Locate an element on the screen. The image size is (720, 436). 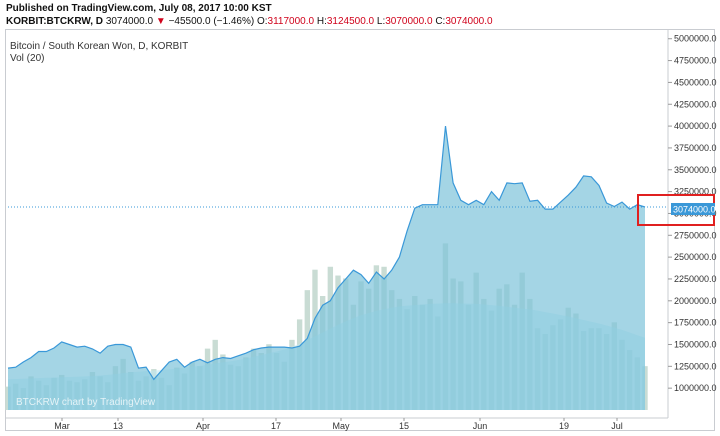
last-price: 3074000.0 is located at coordinates (129, 21).